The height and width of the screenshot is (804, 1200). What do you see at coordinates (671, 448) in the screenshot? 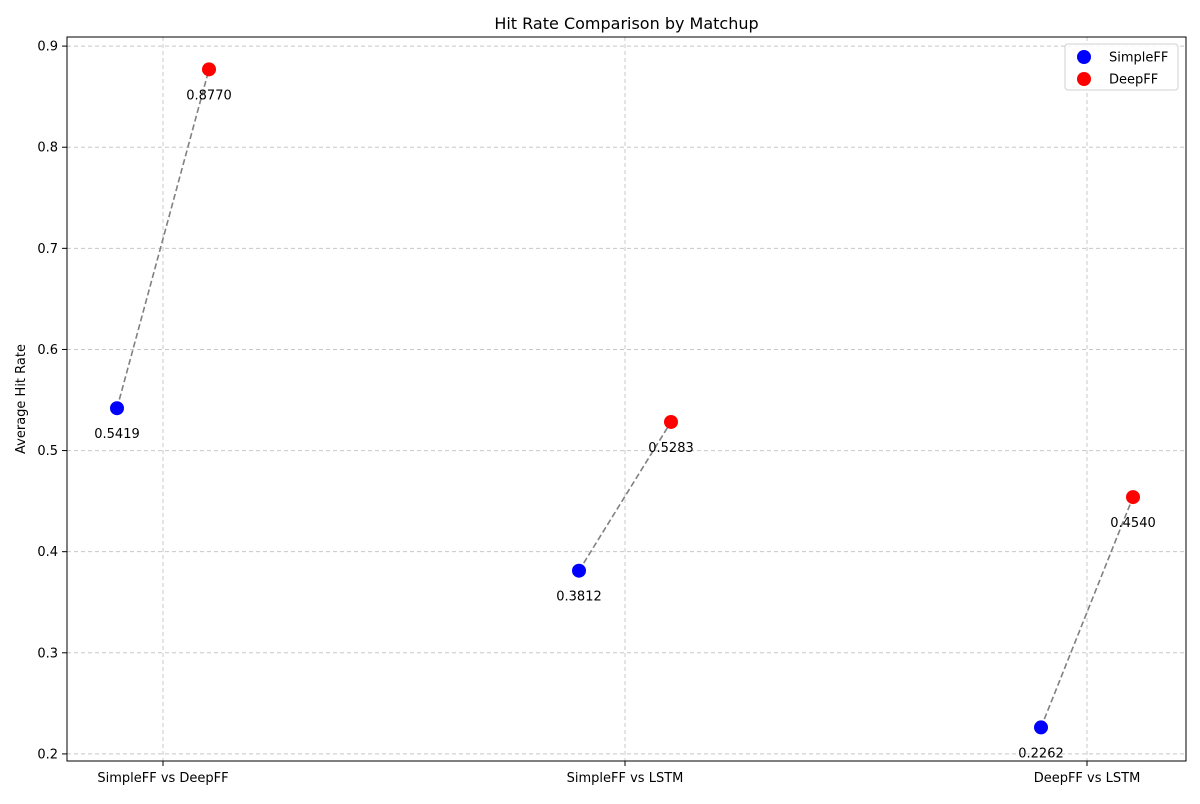
I see `data-label: 0.5283` at bounding box center [671, 448].